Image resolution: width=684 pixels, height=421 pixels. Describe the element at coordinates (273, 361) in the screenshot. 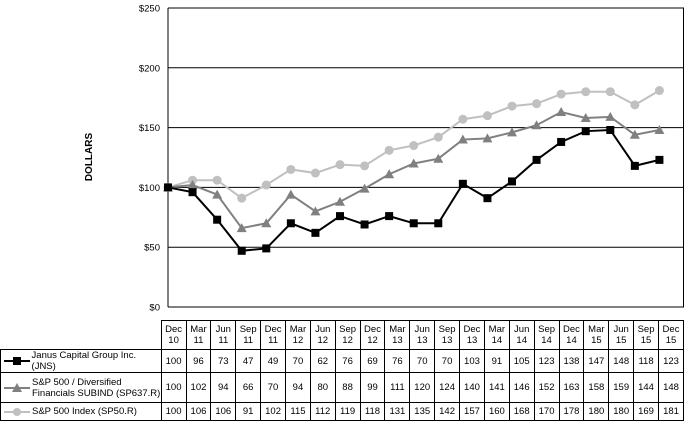

I see `value-cell: 49` at that location.